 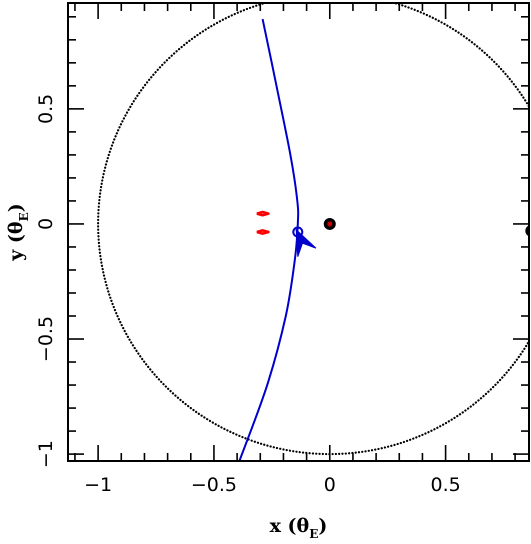 What do you see at coordinates (290, 526) in the screenshot?
I see `x-axis-label-main: x (θ` at bounding box center [290, 526].